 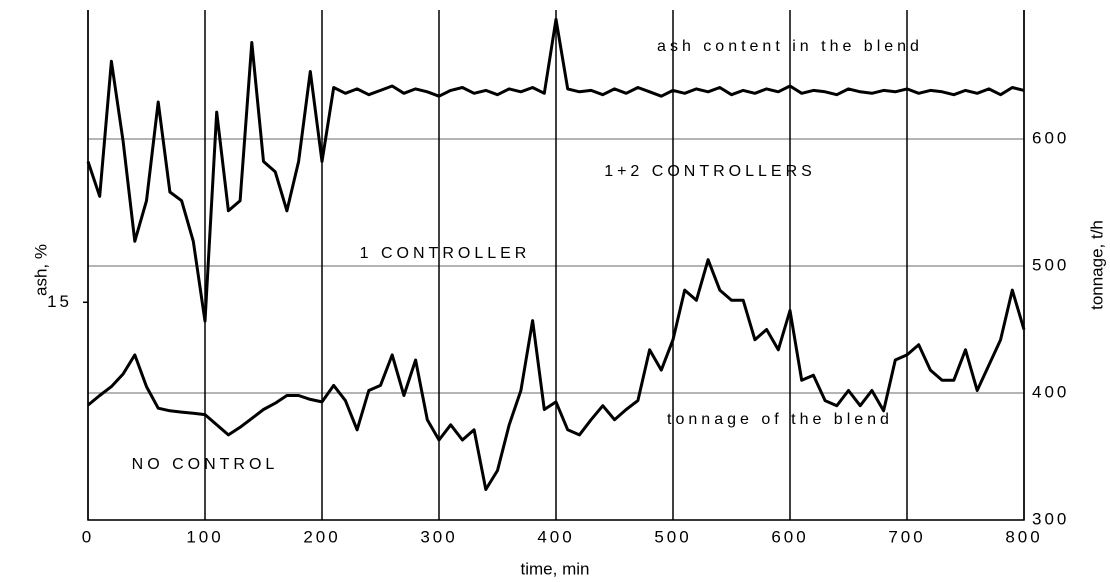 I want to click on annotation: ash content in the blend, so click(x=790, y=46).